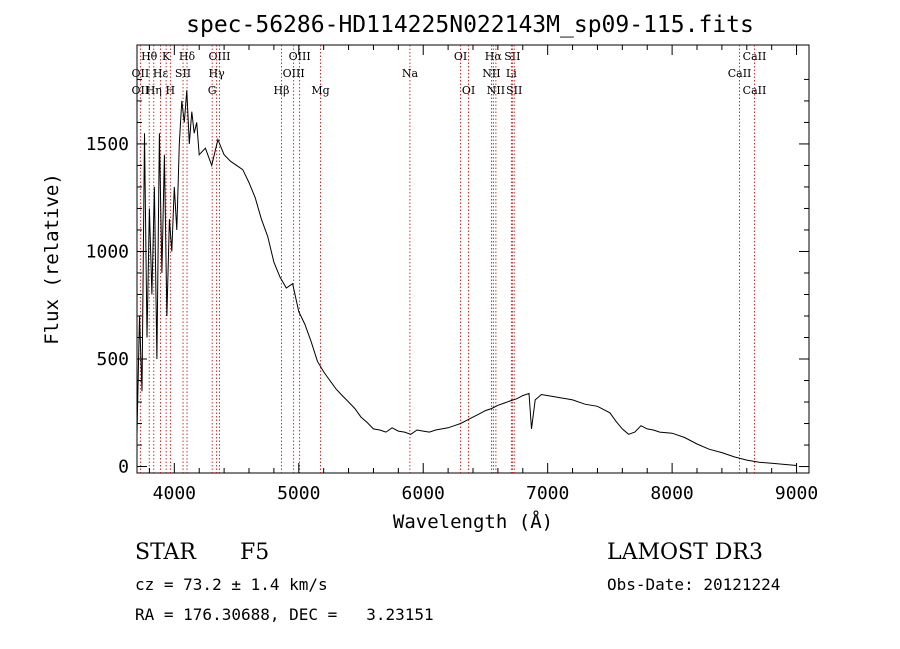  Describe the element at coordinates (254, 552) in the screenshot. I see `spectral-subclass: F5` at that location.